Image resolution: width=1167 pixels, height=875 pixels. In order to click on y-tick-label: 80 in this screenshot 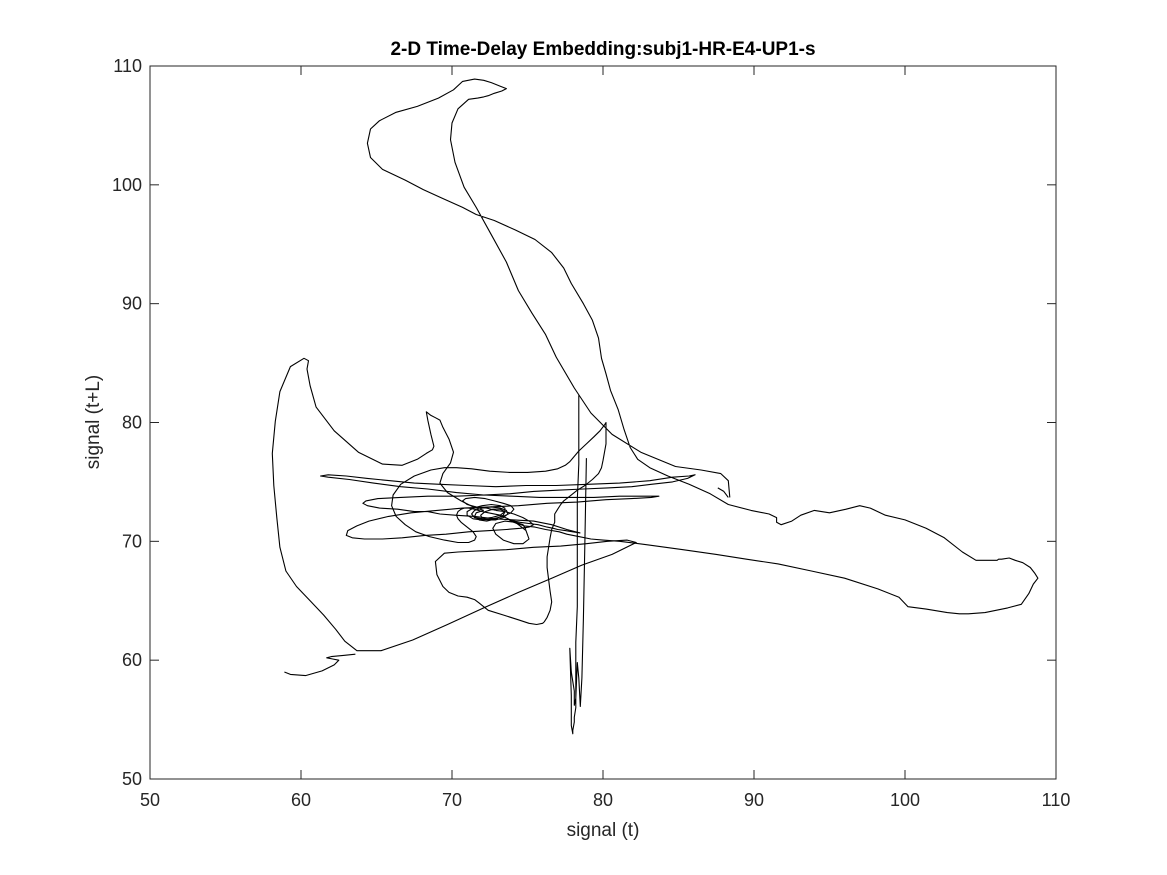, I will do `click(132, 423)`.